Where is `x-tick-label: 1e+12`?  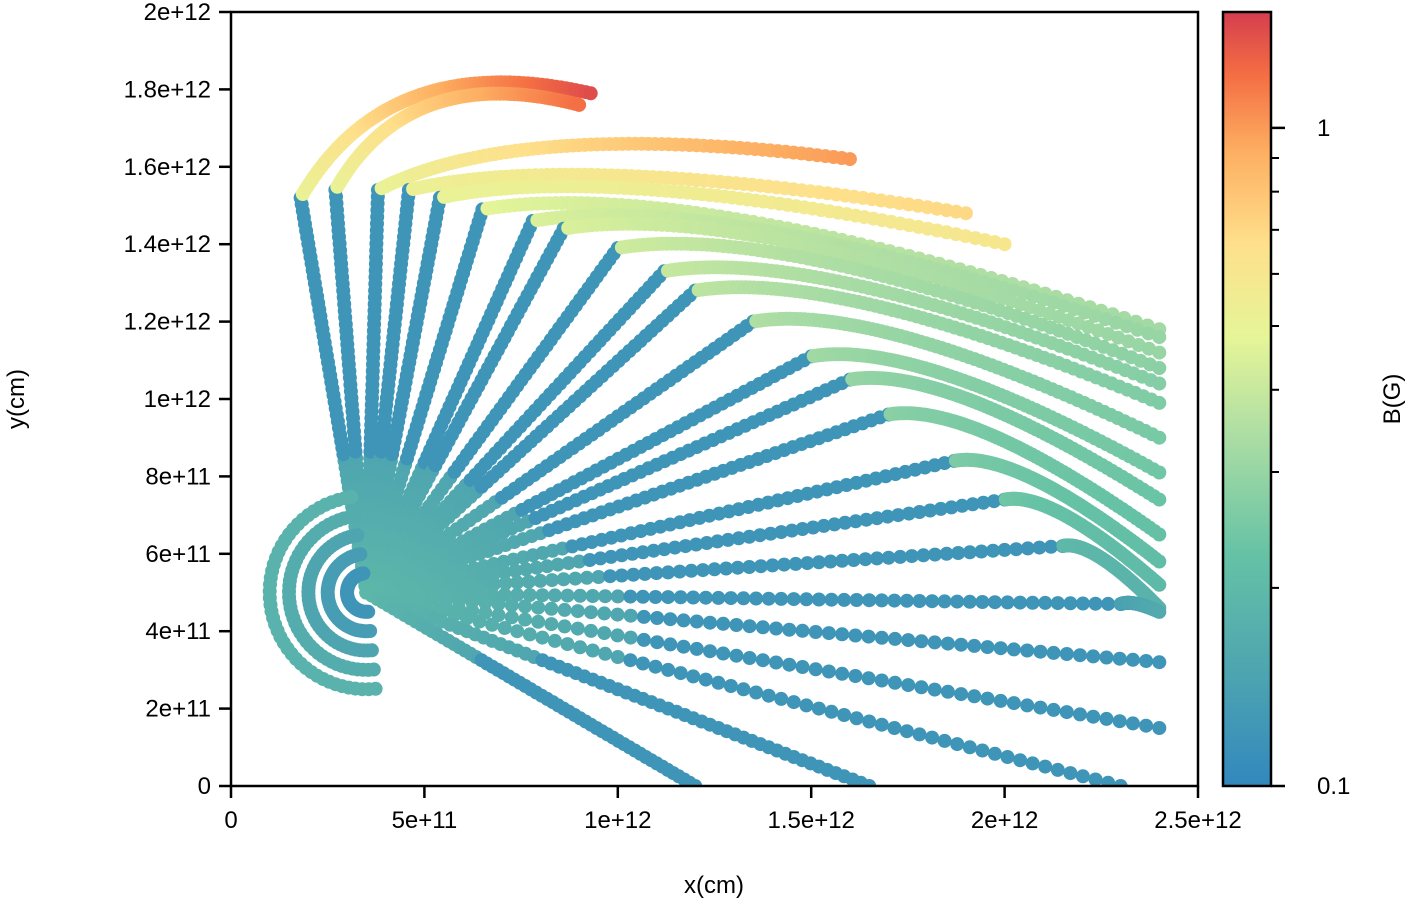
x-tick-label: 1e+12 is located at coordinates (617, 820).